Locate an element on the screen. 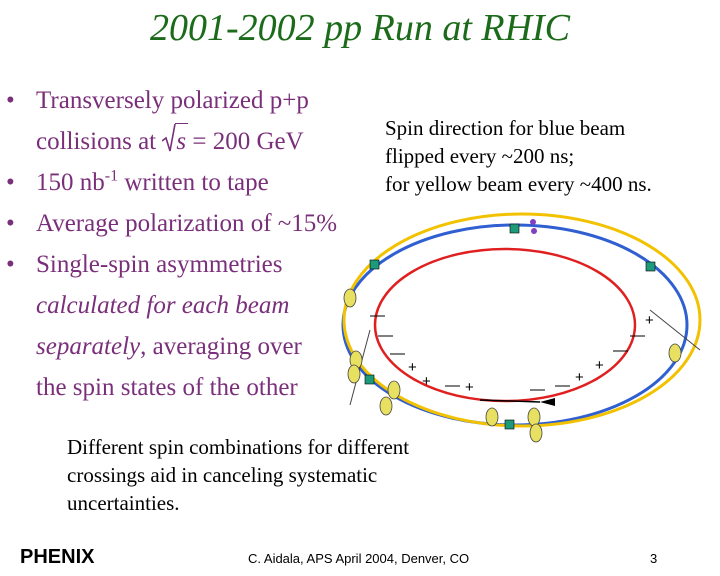 The height and width of the screenshot is (576, 720). red-inner-ring is located at coordinates (505, 325).